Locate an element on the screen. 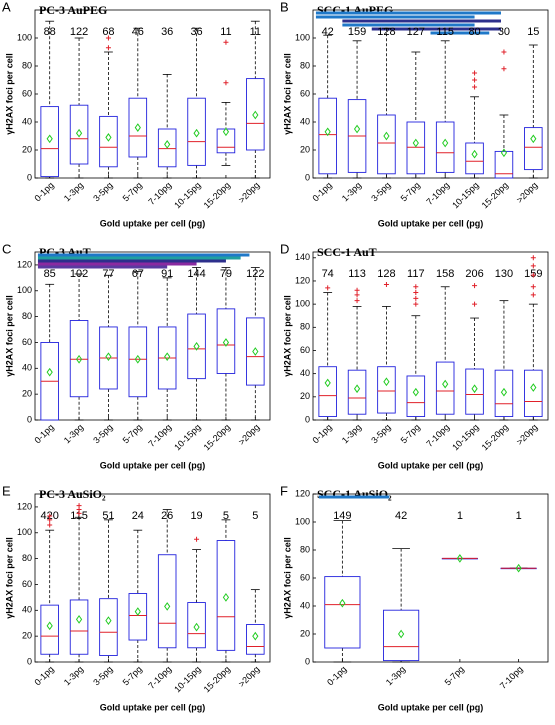 This screenshot has height=725, width=555. count-label: 85 is located at coordinates (50, 274).